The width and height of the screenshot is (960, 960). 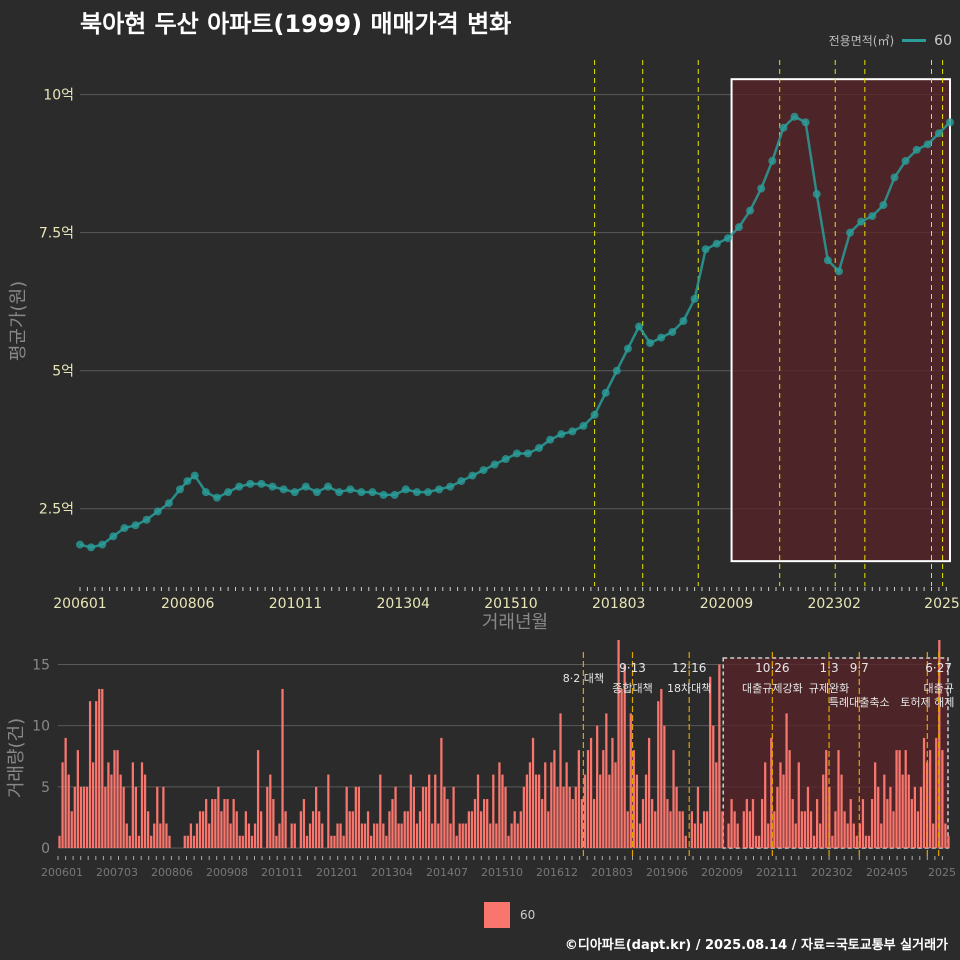 What do you see at coordinates (557, 872) in the screenshot?
I see `x-tick-label: 201612` at bounding box center [557, 872].